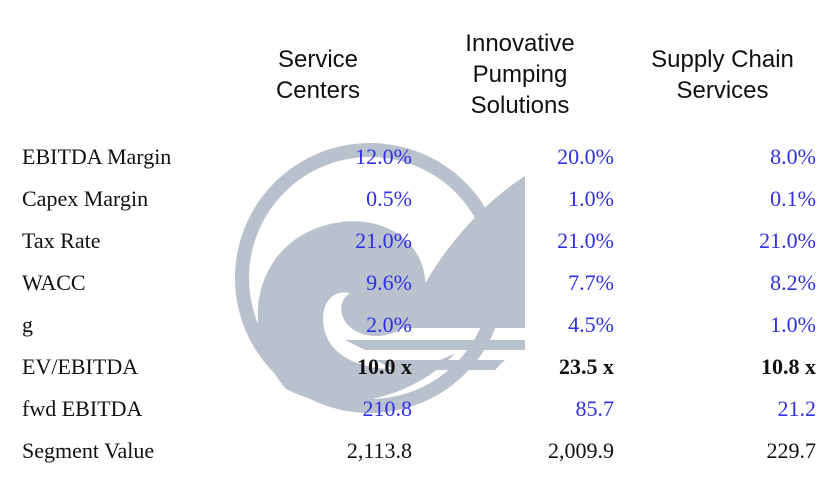 The height and width of the screenshot is (500, 830). What do you see at coordinates (61, 240) in the screenshot?
I see `row-label: Tax Rate` at bounding box center [61, 240].